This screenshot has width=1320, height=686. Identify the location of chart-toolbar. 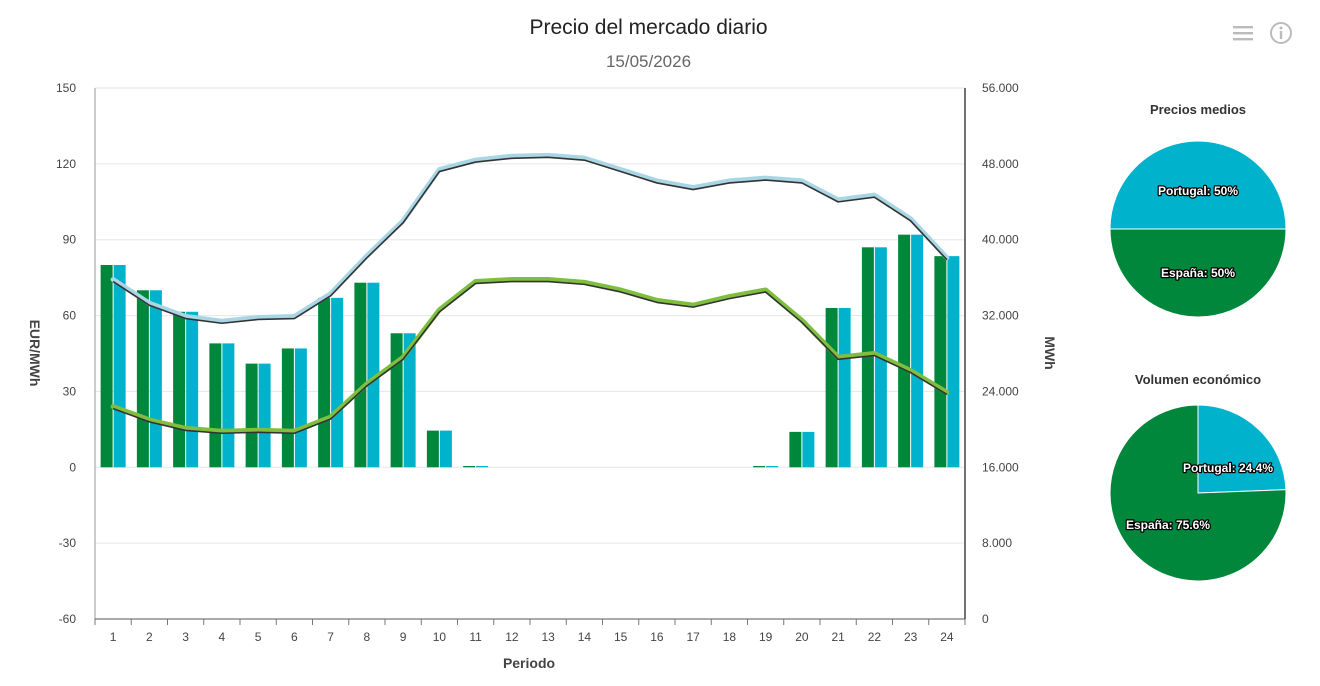
(1262, 33).